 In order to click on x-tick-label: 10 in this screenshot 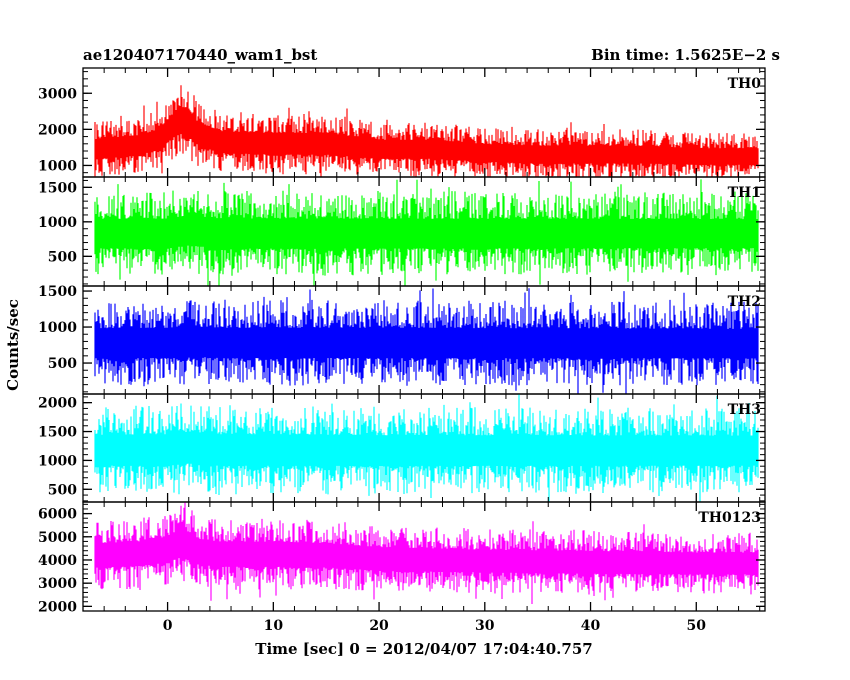, I will do `click(274, 626)`.